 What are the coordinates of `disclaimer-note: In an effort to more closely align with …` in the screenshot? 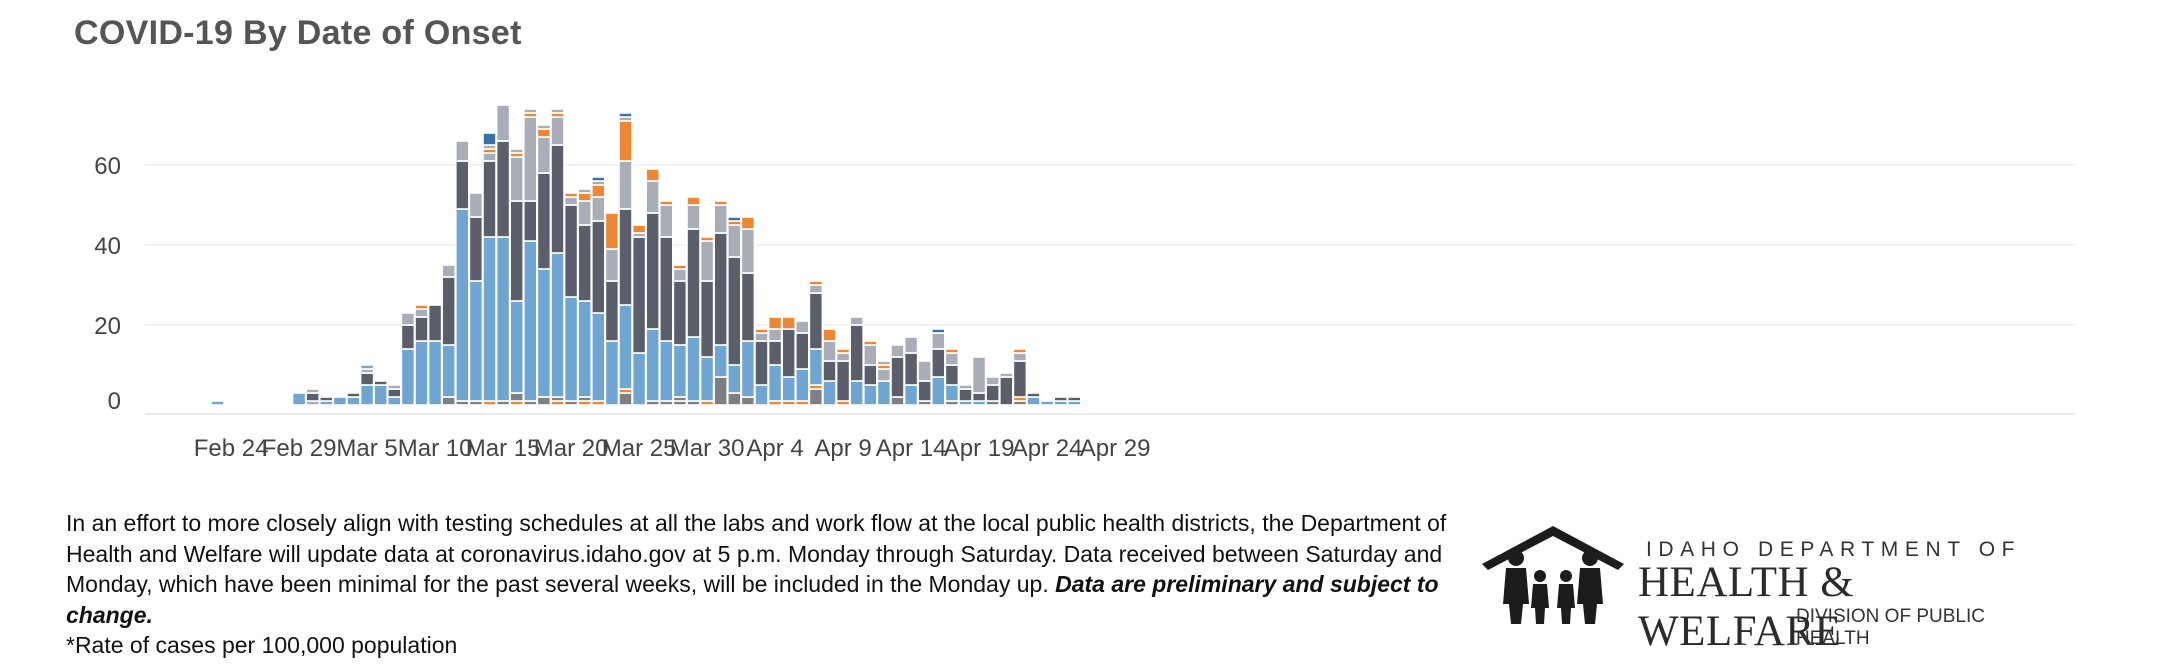 It's located at (766, 584).